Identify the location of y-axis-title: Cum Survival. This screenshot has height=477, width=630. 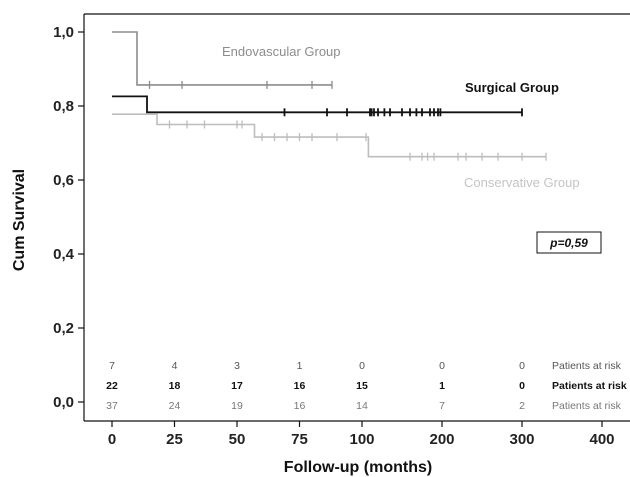
(19, 220).